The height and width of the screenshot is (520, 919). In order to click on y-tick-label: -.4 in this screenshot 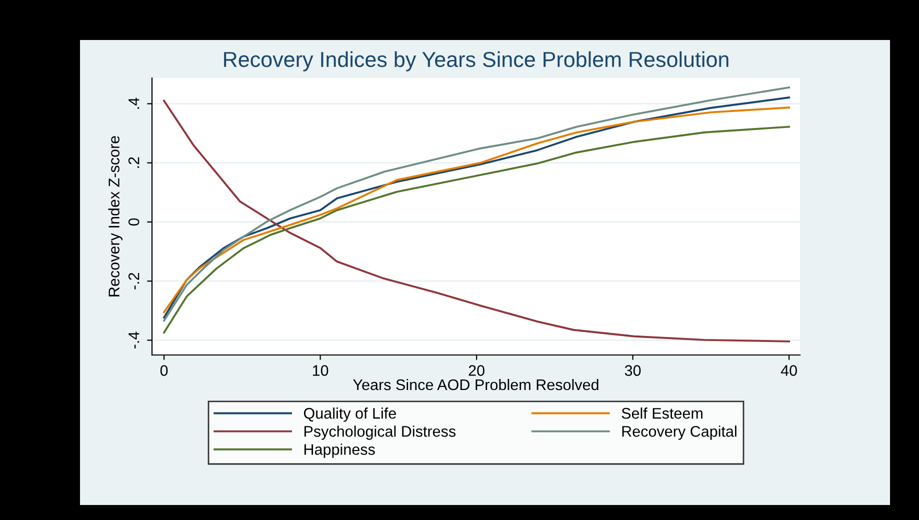, I will do `click(134, 340)`.